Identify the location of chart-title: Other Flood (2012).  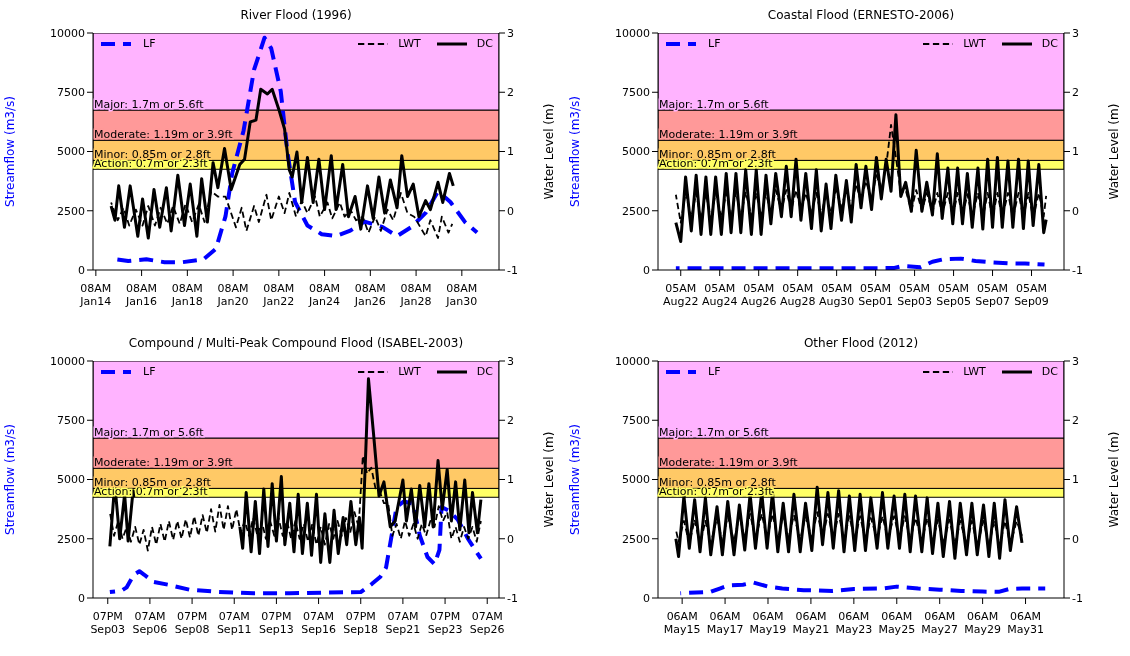
(861, 343).